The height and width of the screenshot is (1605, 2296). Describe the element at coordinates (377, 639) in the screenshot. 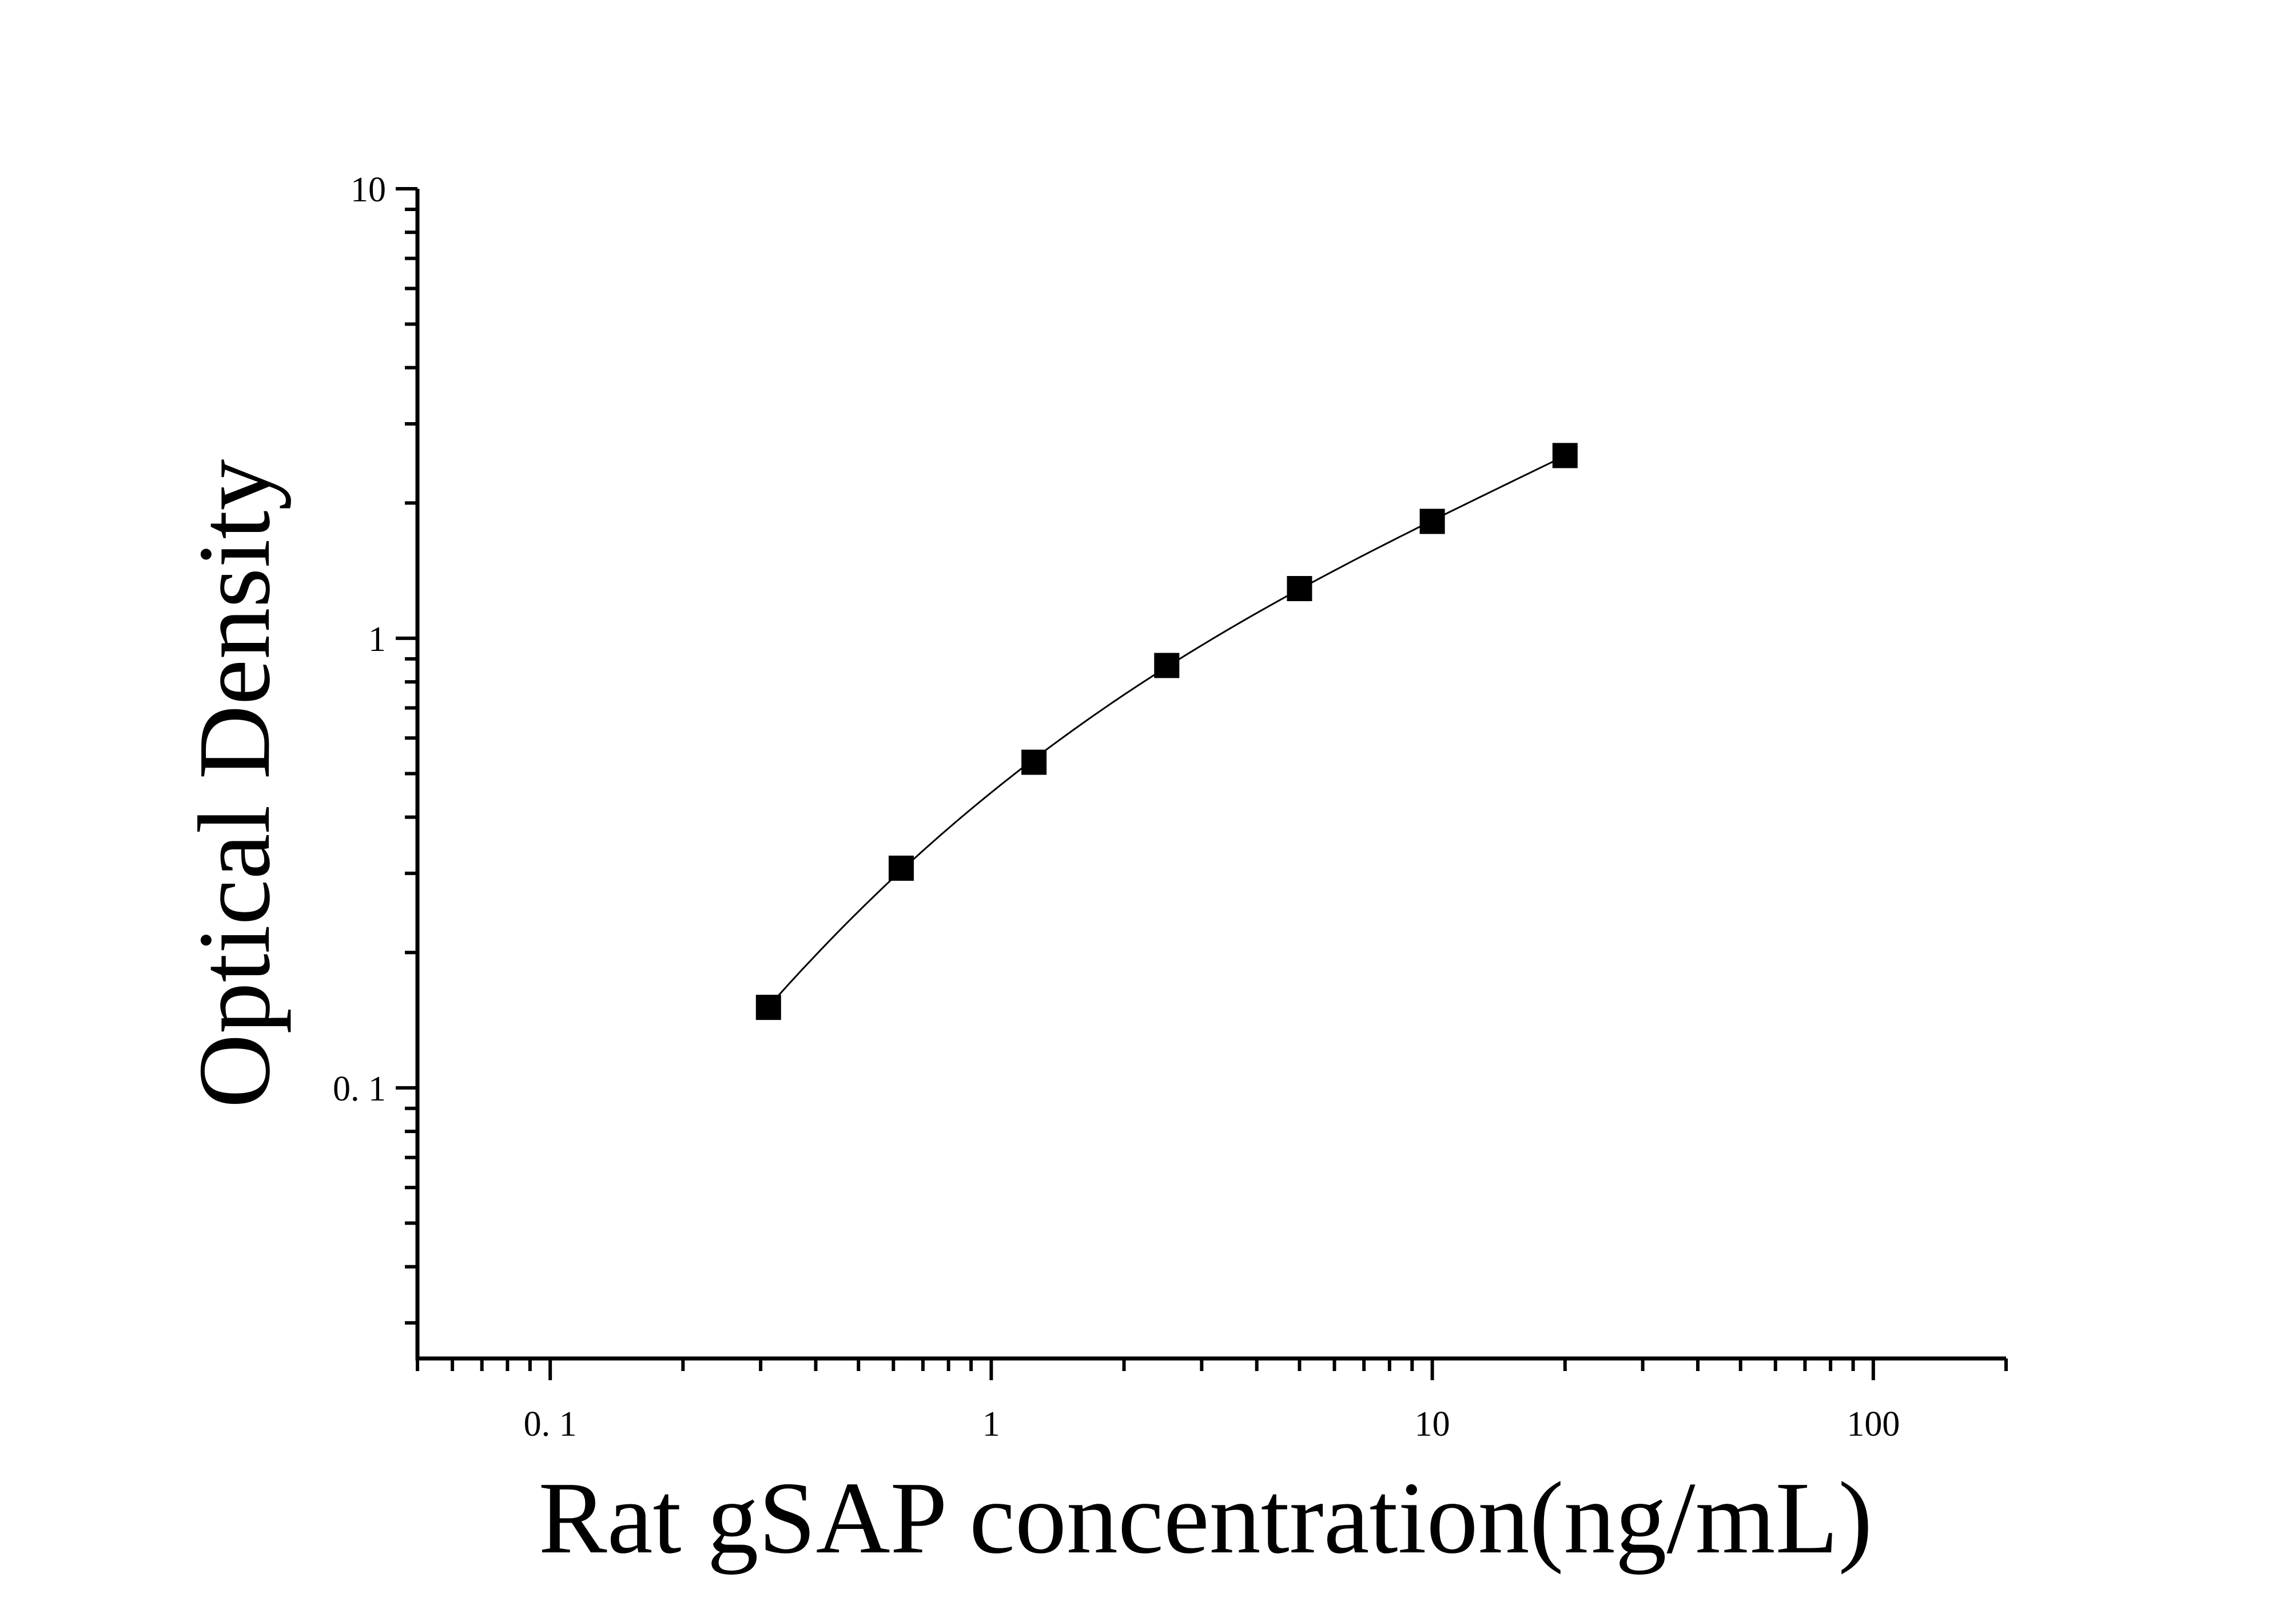

I see `y-tick-label: 1` at that location.